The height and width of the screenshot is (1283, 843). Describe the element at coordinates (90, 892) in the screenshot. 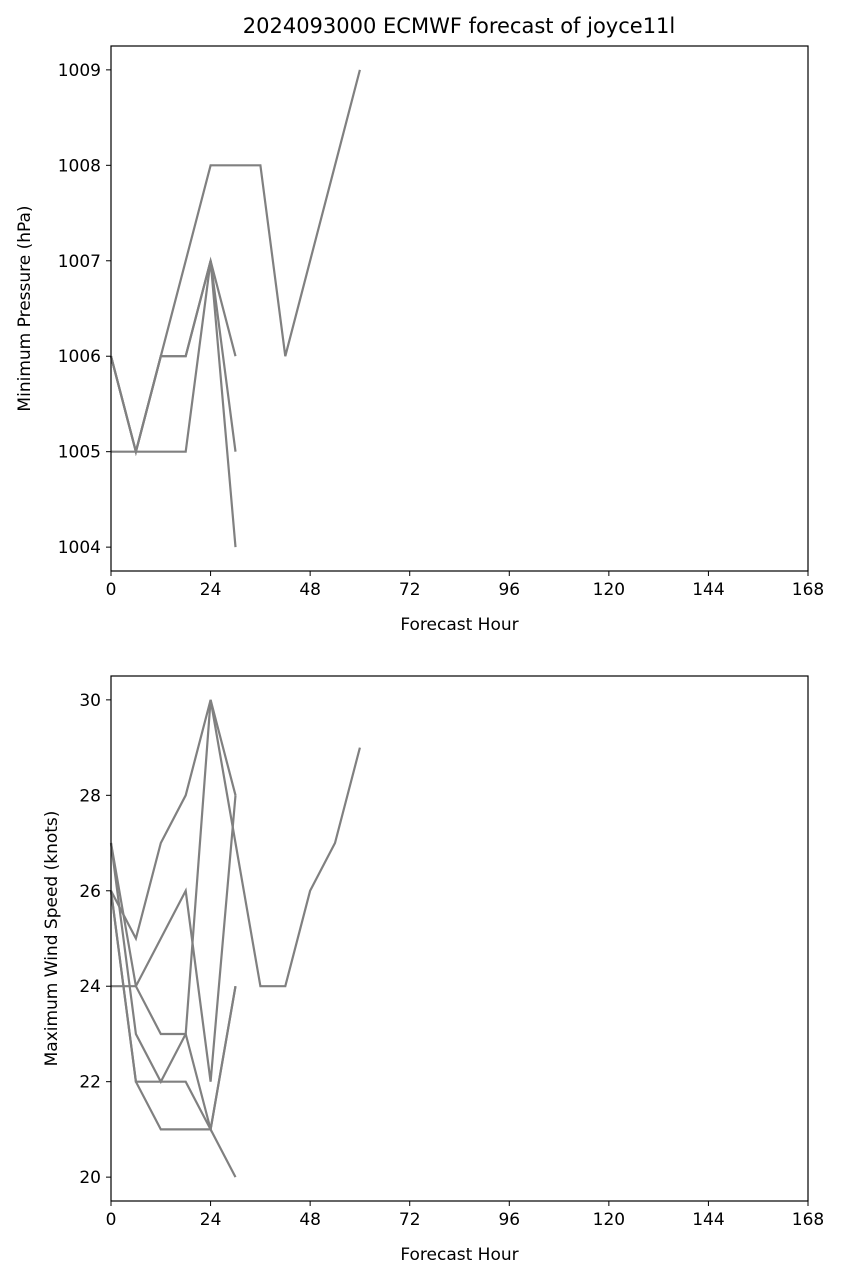

I see `y-tick-label: 26` at that location.